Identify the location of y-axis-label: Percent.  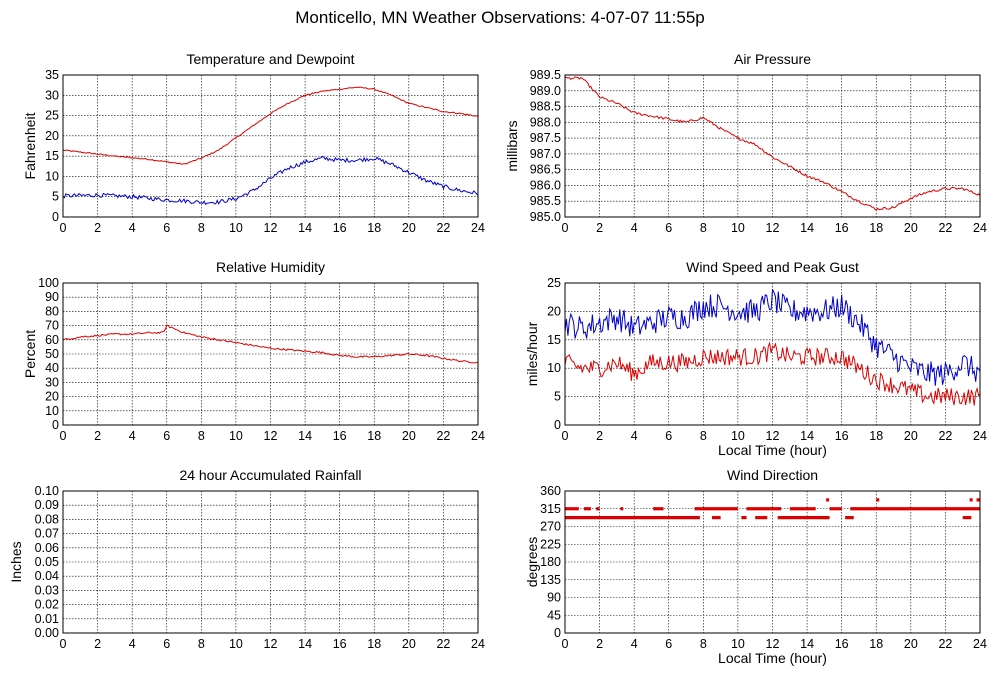
(30, 354).